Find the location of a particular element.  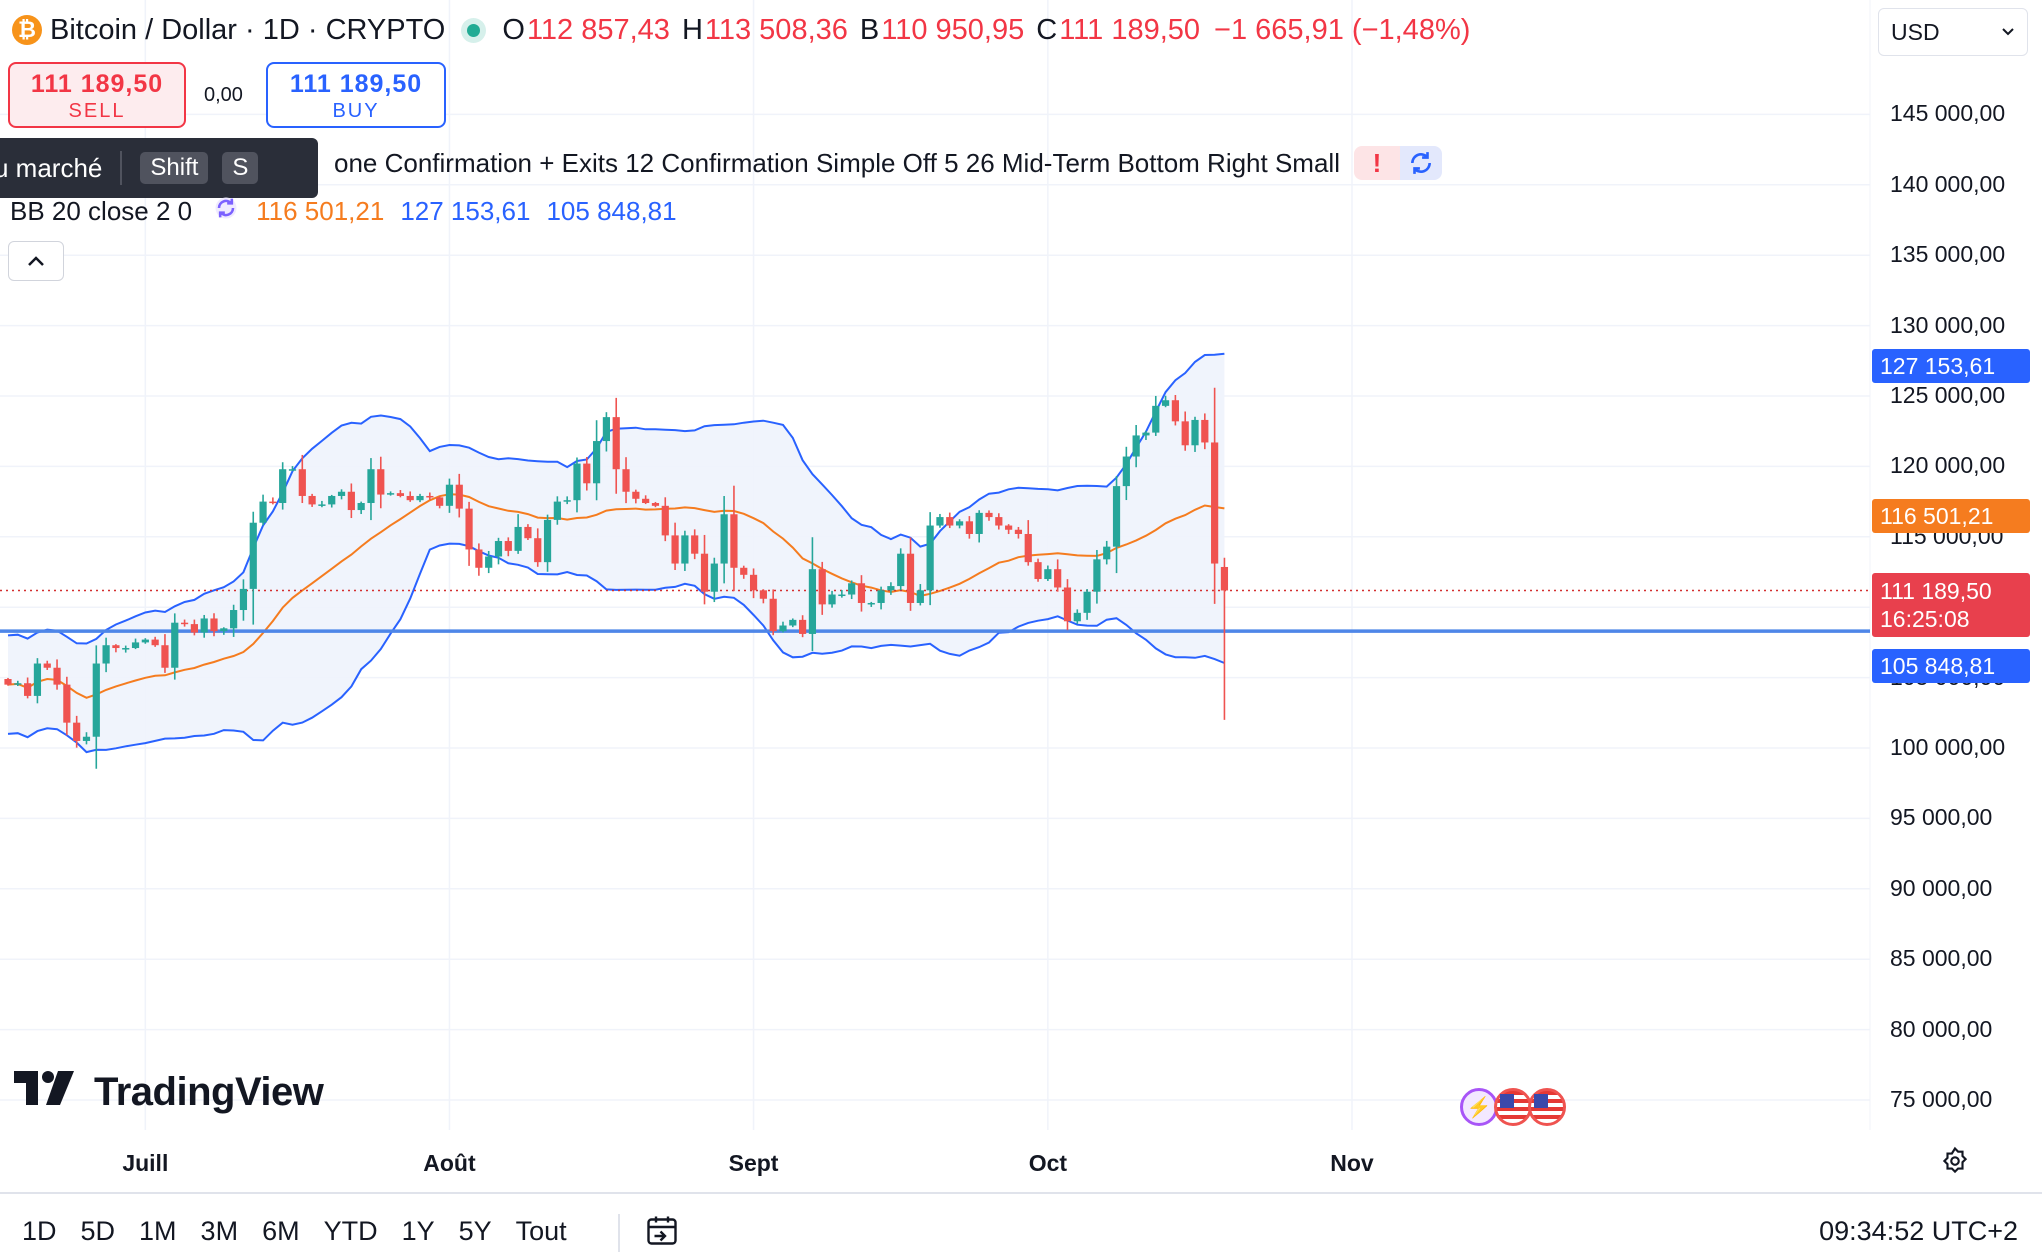

last-price-label: 111 189,50 16:25:08 is located at coordinates (1951, 605).